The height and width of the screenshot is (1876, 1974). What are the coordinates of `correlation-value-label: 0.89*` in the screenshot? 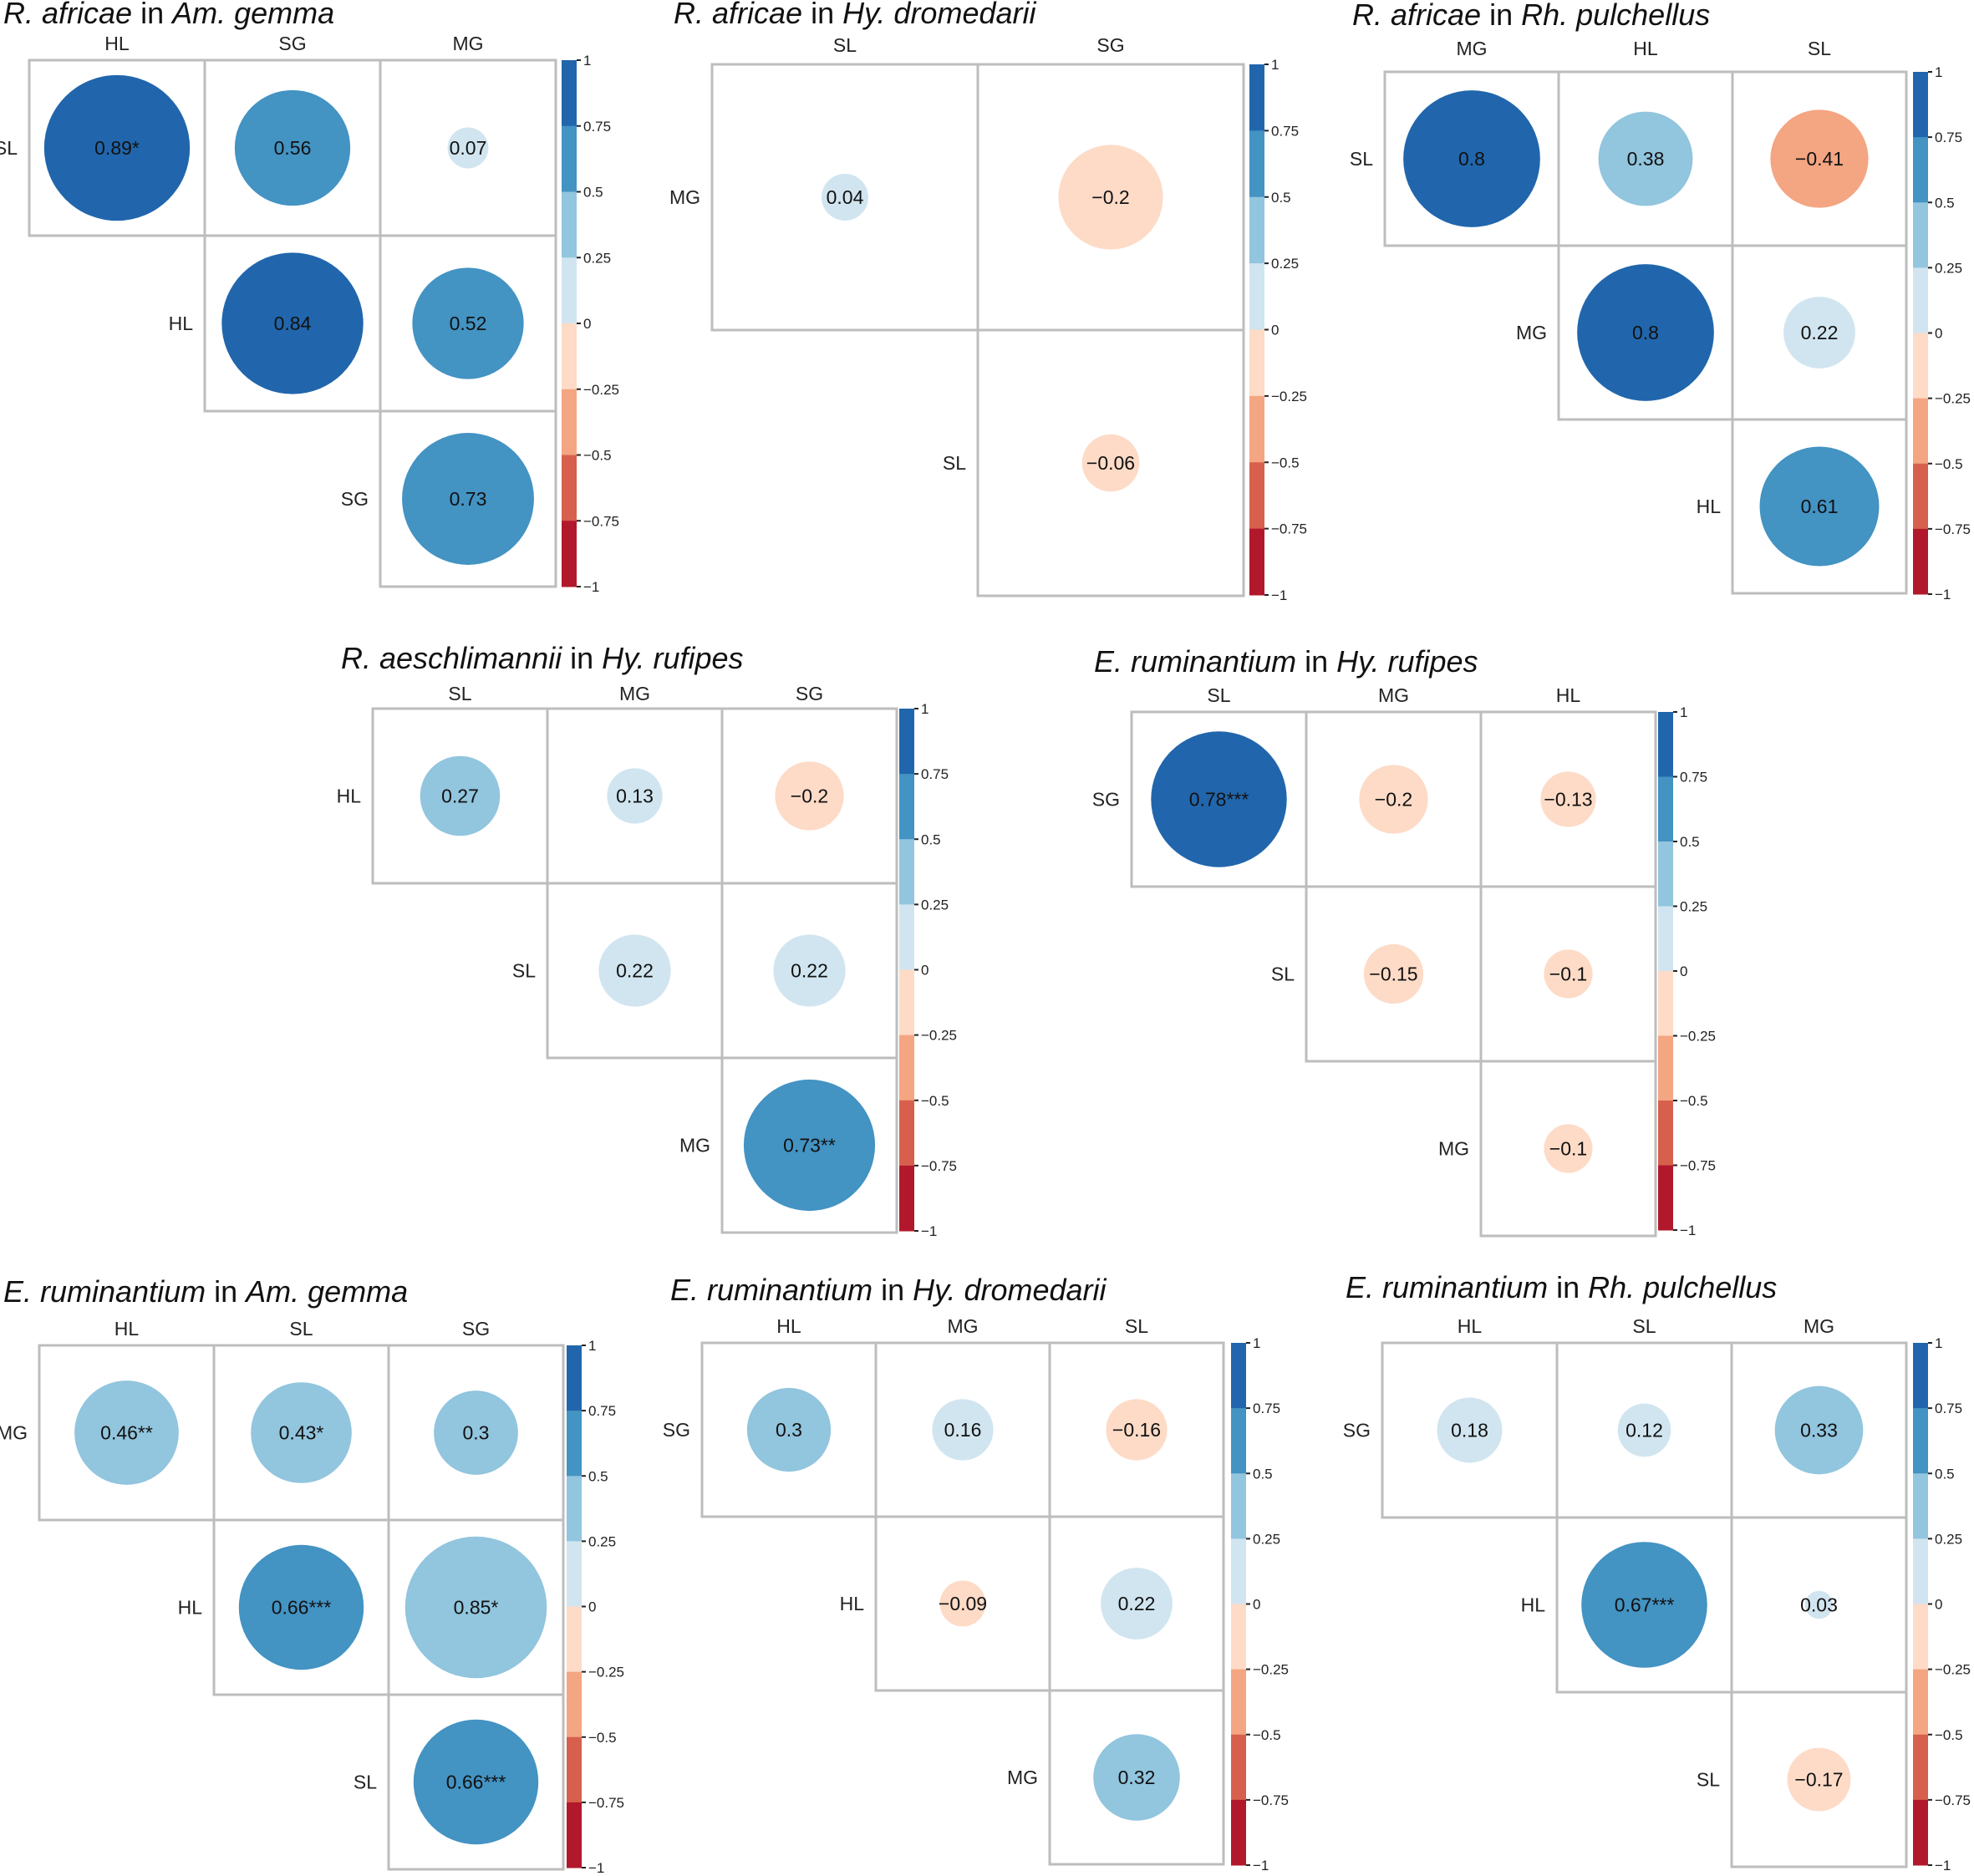 It's located at (117, 148).